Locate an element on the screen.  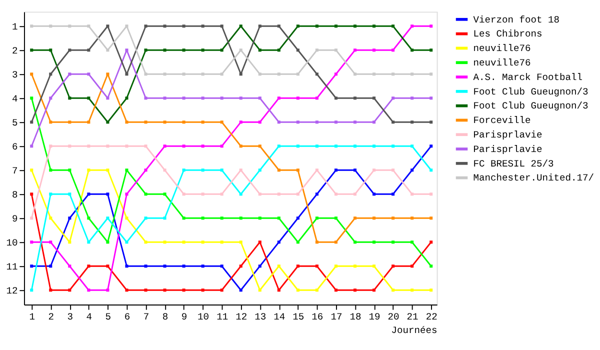
y-tick-label: 6 is located at coordinates (15, 146).